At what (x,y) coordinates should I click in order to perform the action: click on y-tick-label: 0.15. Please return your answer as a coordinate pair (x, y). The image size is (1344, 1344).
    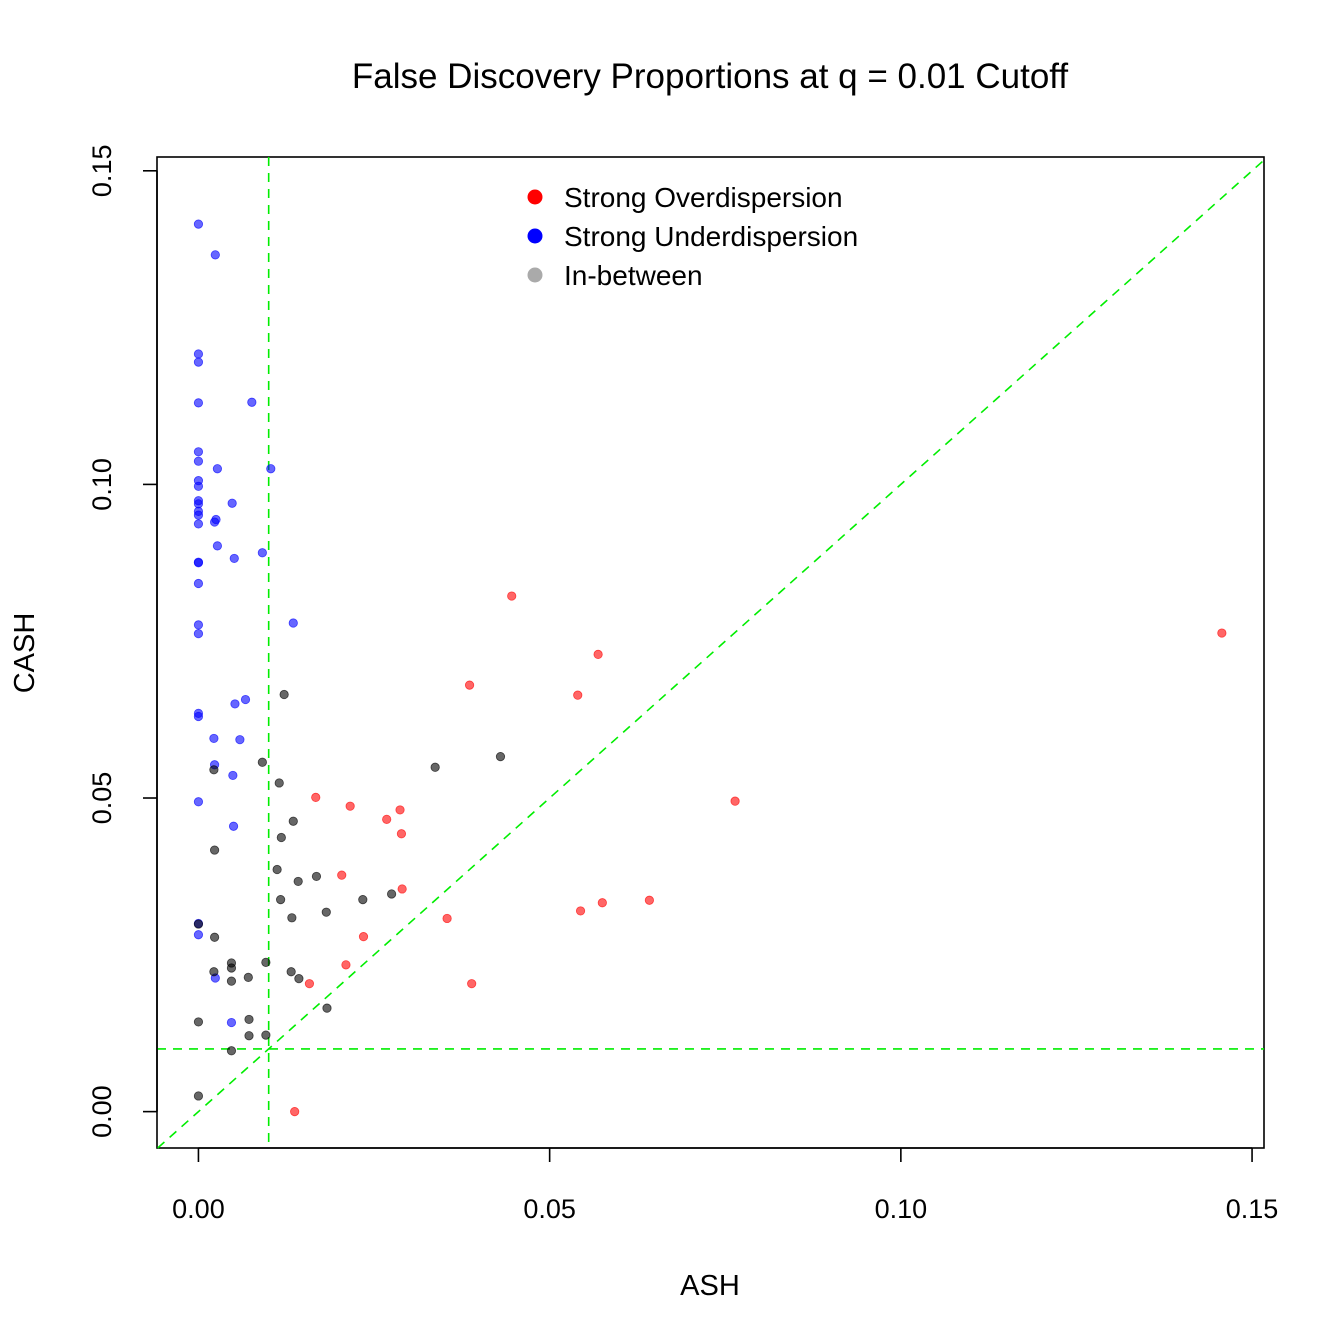
    Looking at the image, I should click on (102, 171).